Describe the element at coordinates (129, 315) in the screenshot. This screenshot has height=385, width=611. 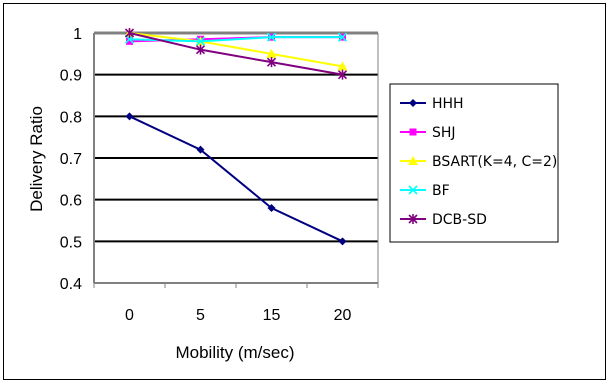
I see `x-tick-label: 0` at that location.